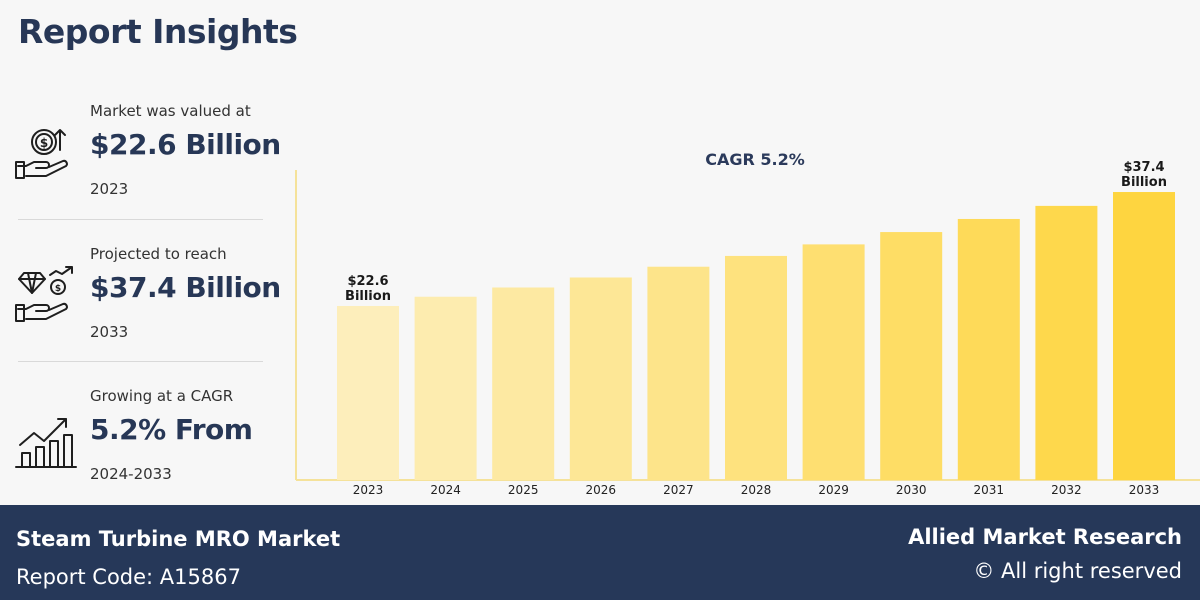  Describe the element at coordinates (368, 392) in the screenshot. I see `bar-2023` at that location.